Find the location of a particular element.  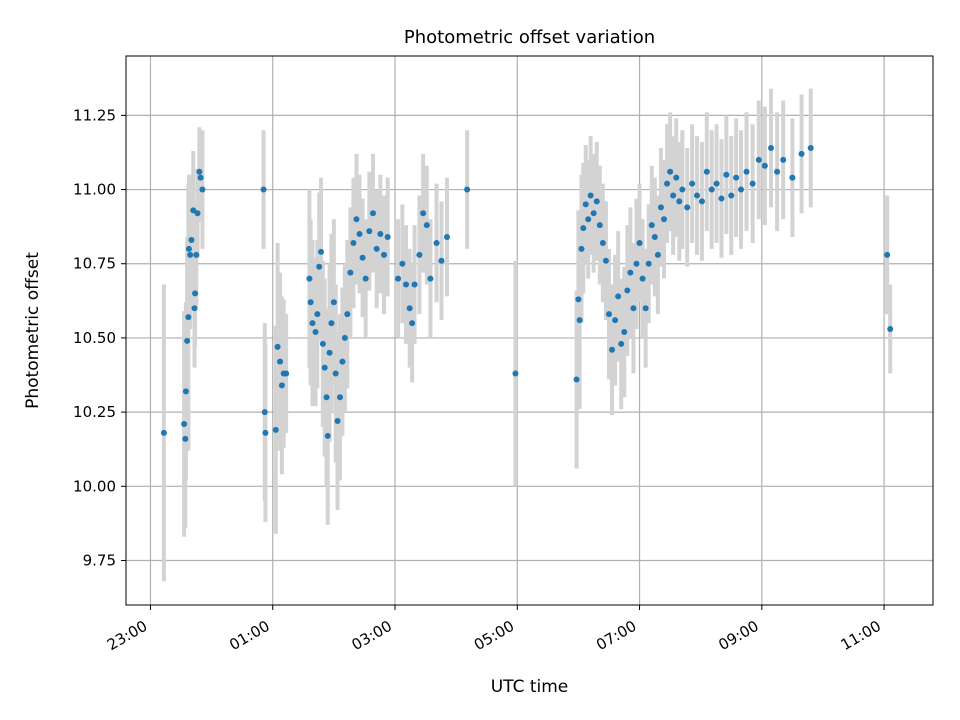

y-tick-label: 11.00 is located at coordinates (94, 190).